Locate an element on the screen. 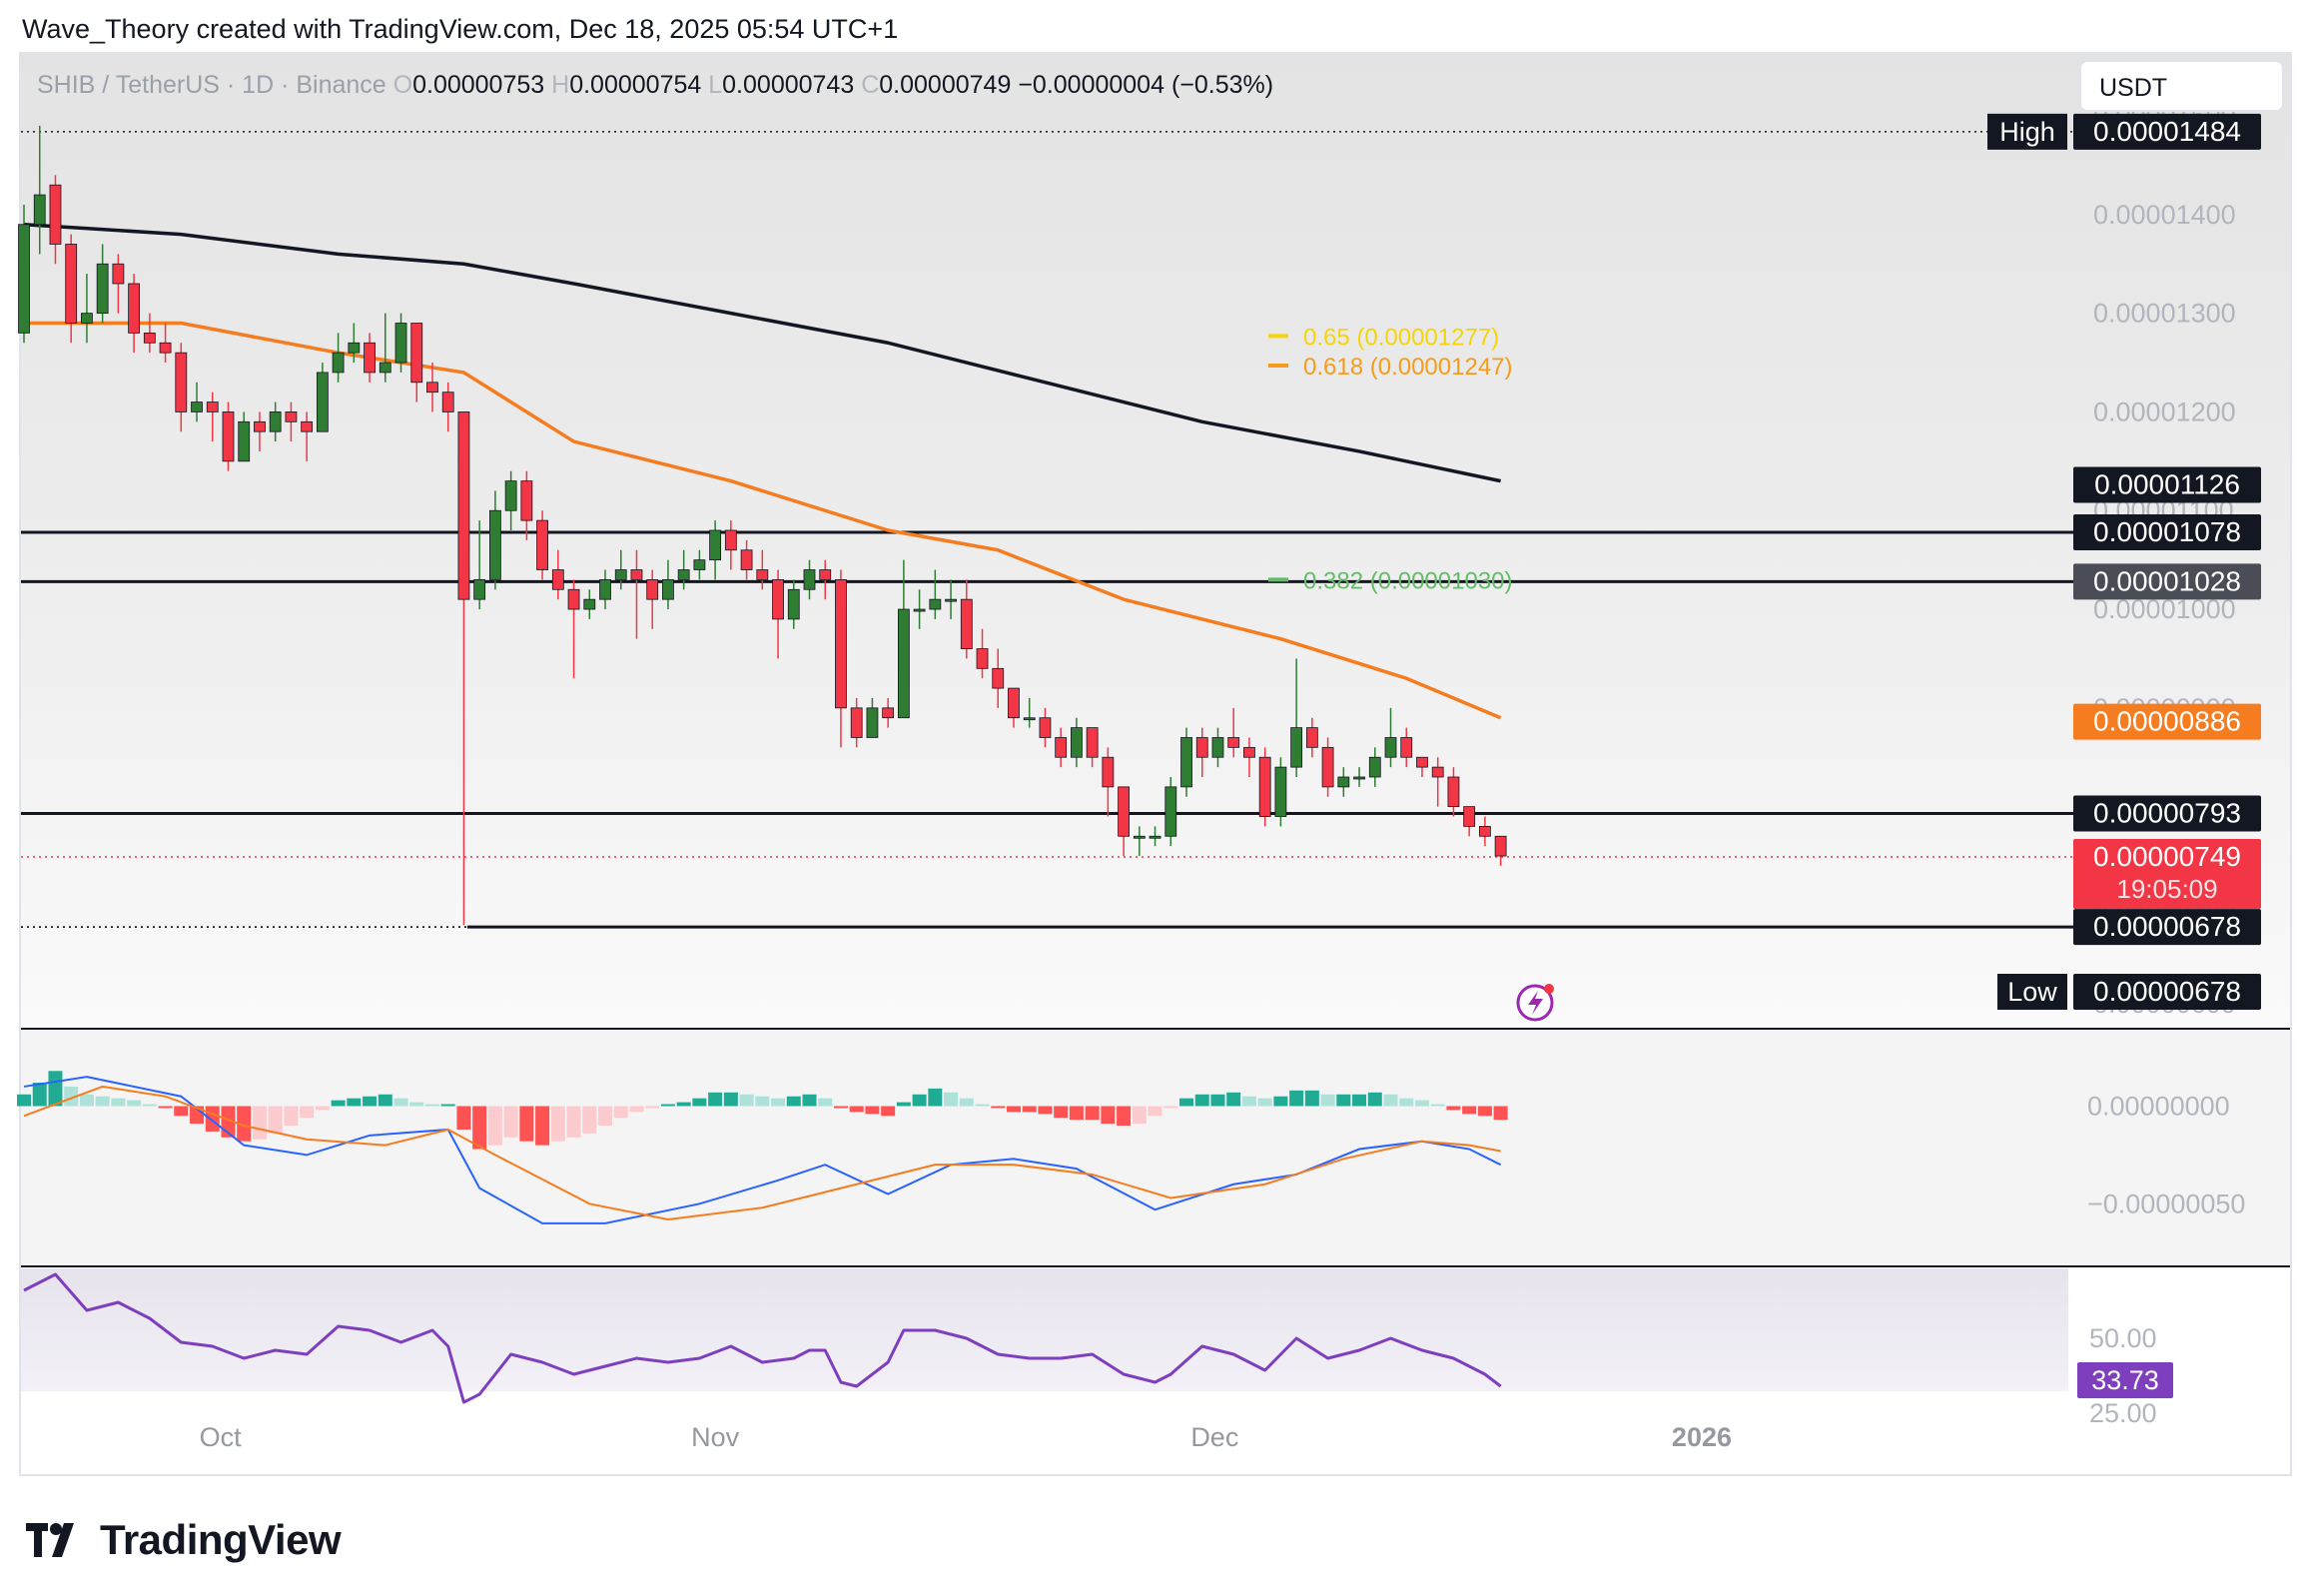 The height and width of the screenshot is (1596, 2311). price-tag-text: 0.00001126 is located at coordinates (2167, 484).